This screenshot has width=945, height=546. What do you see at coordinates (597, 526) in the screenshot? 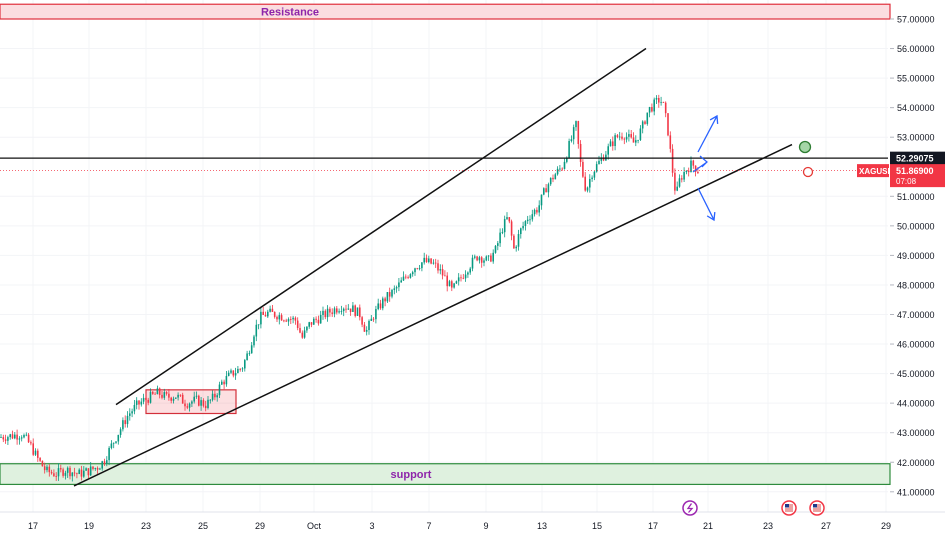
I see `x-tick-label: 15` at bounding box center [597, 526].